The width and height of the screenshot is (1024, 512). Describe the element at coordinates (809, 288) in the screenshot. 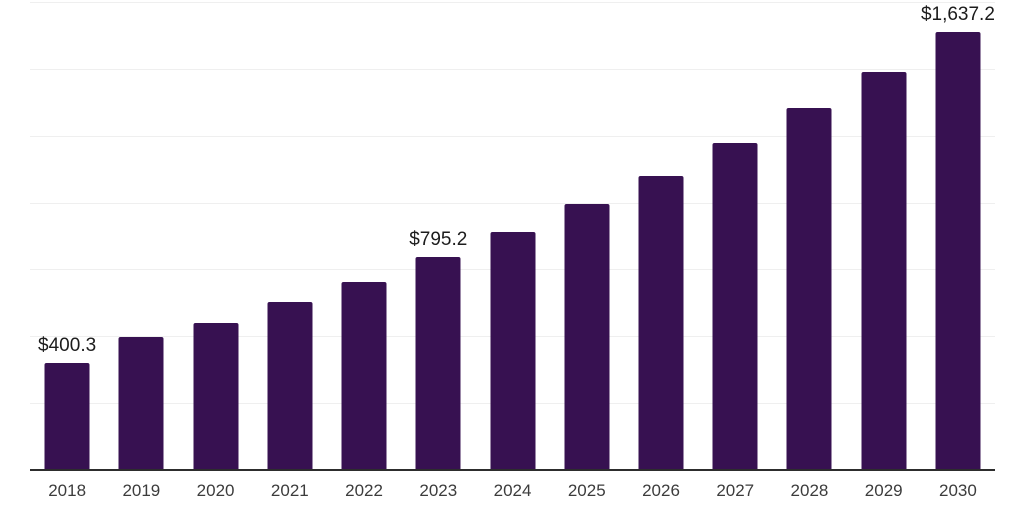

I see `bar-2028` at that location.